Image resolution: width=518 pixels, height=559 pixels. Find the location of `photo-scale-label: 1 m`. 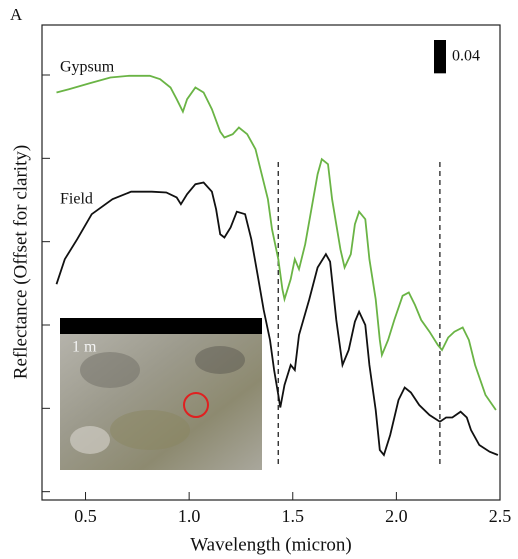

photo-scale-label: 1 m is located at coordinates (84, 347).